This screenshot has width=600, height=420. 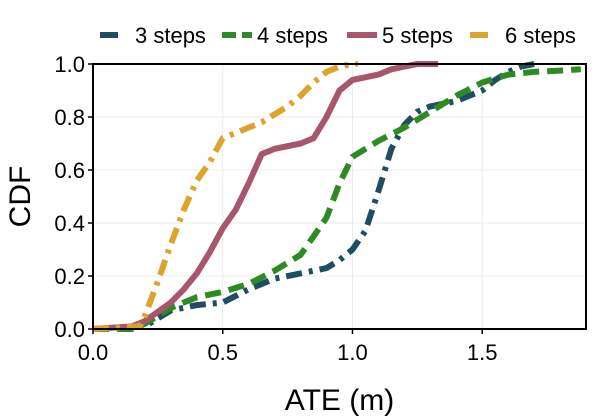 What do you see at coordinates (339, 400) in the screenshot?
I see `x-axis-title: ATE (m)` at bounding box center [339, 400].